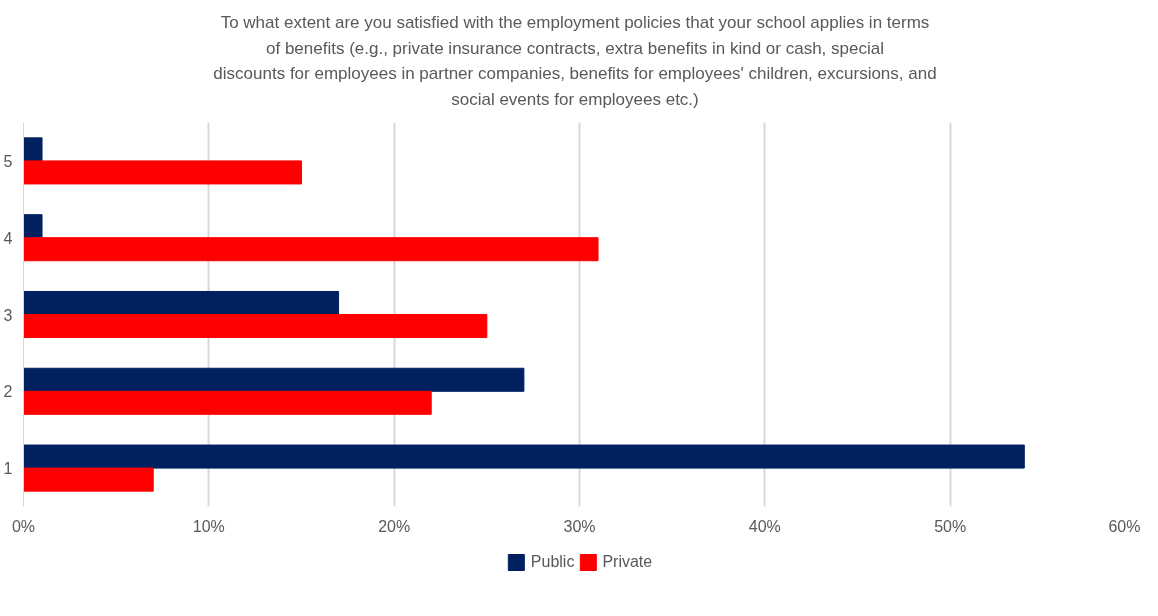 Image resolution: width=1158 pixels, height=616 pixels. I want to click on y-tick-label: 4, so click(8, 238).